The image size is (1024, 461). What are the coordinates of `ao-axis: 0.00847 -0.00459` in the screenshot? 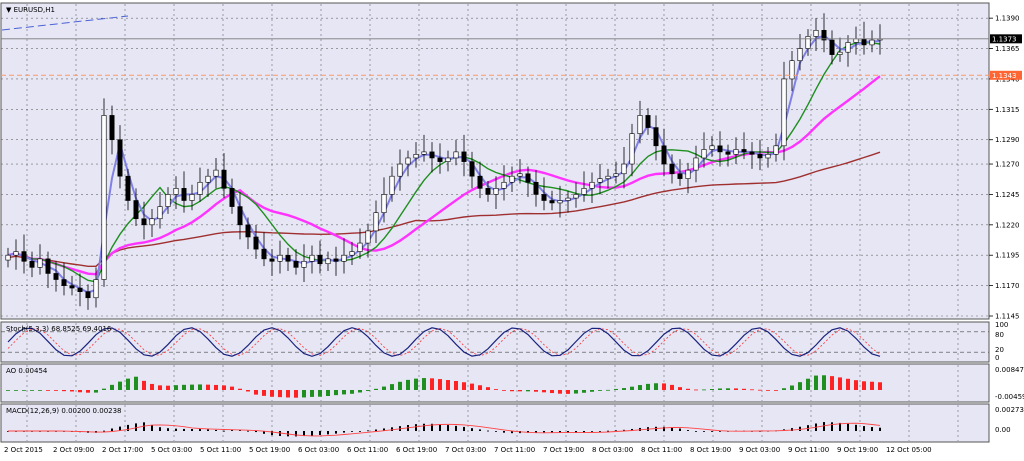 It's located at (1009, 383).